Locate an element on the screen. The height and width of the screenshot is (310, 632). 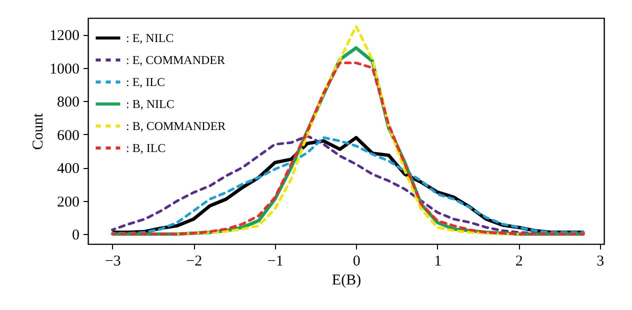
legend-label: : B, COMMANDER is located at coordinates (176, 126).